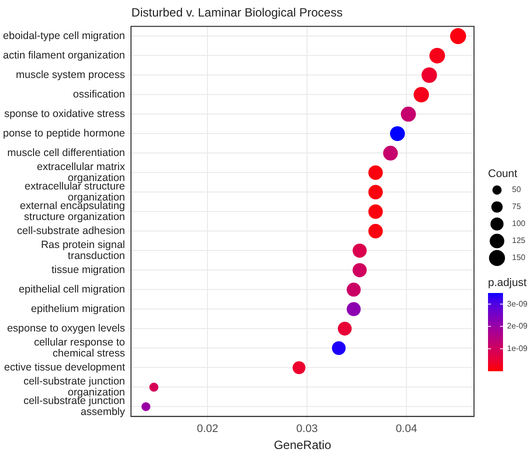  Describe the element at coordinates (519, 257) in the screenshot. I see `legend-label: 150` at that location.